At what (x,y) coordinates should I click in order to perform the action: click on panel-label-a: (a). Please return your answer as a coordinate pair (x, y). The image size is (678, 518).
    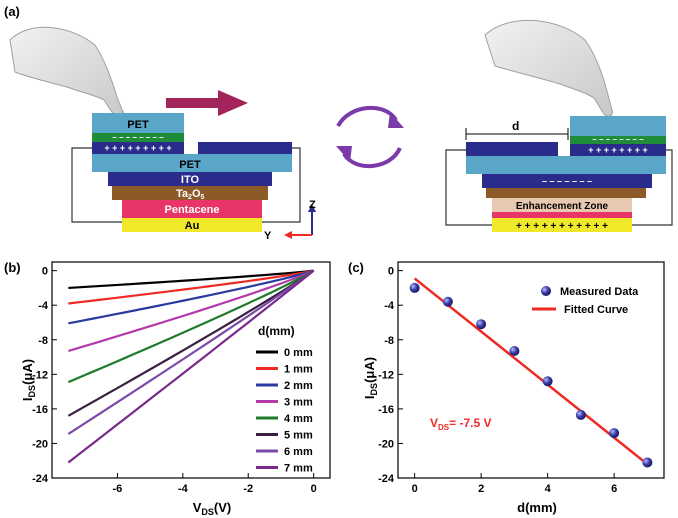
    Looking at the image, I should click on (12, 11).